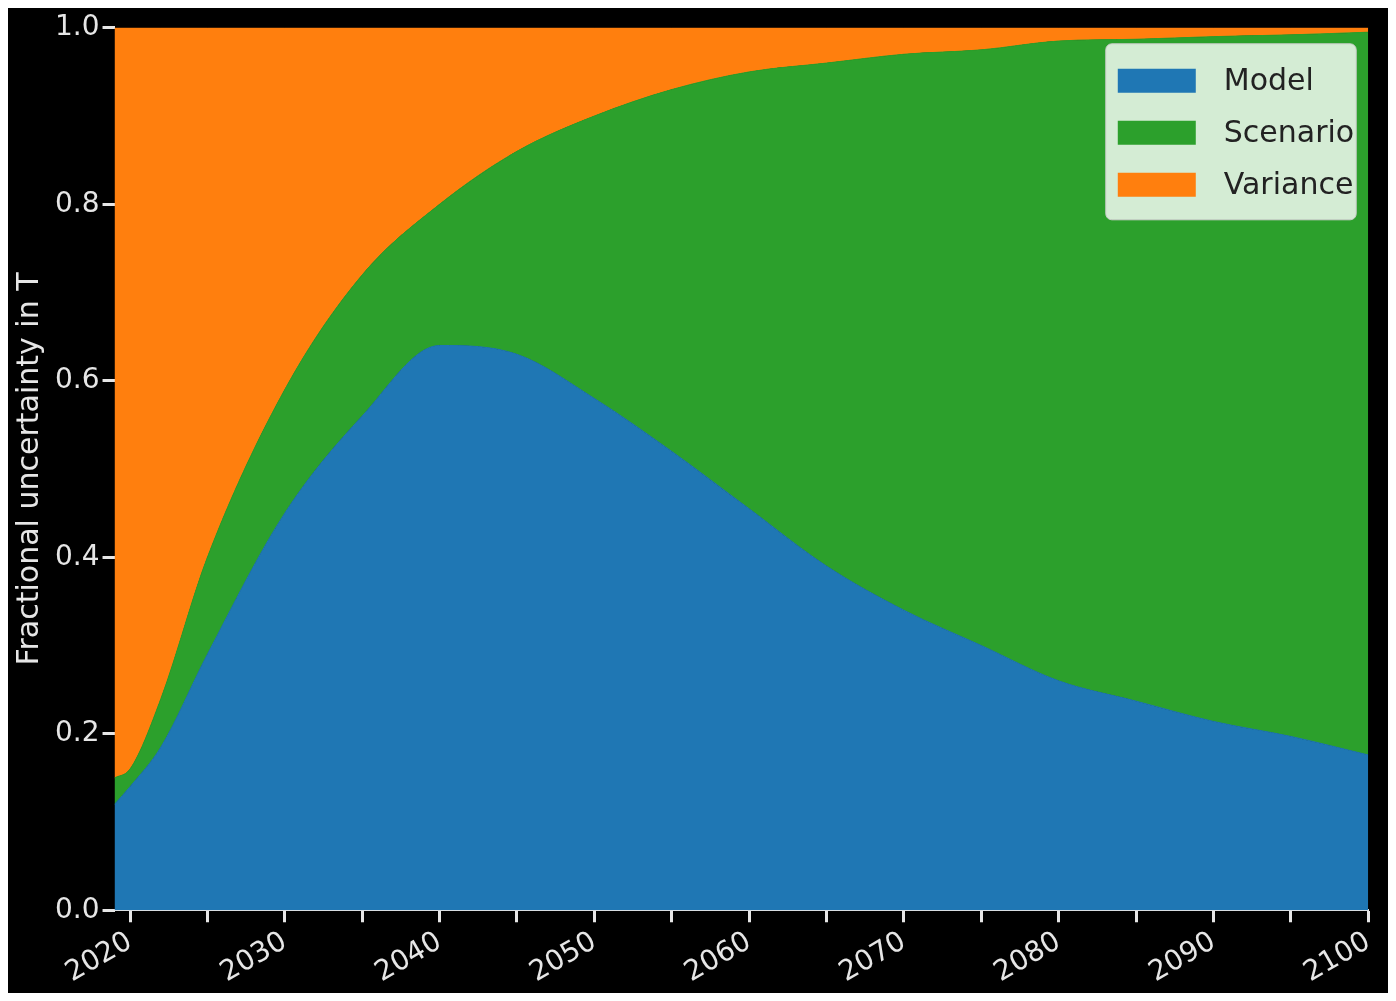 This screenshot has width=1396, height=1001. What do you see at coordinates (1289, 131) in the screenshot?
I see `legend-label: Scenario` at bounding box center [1289, 131].